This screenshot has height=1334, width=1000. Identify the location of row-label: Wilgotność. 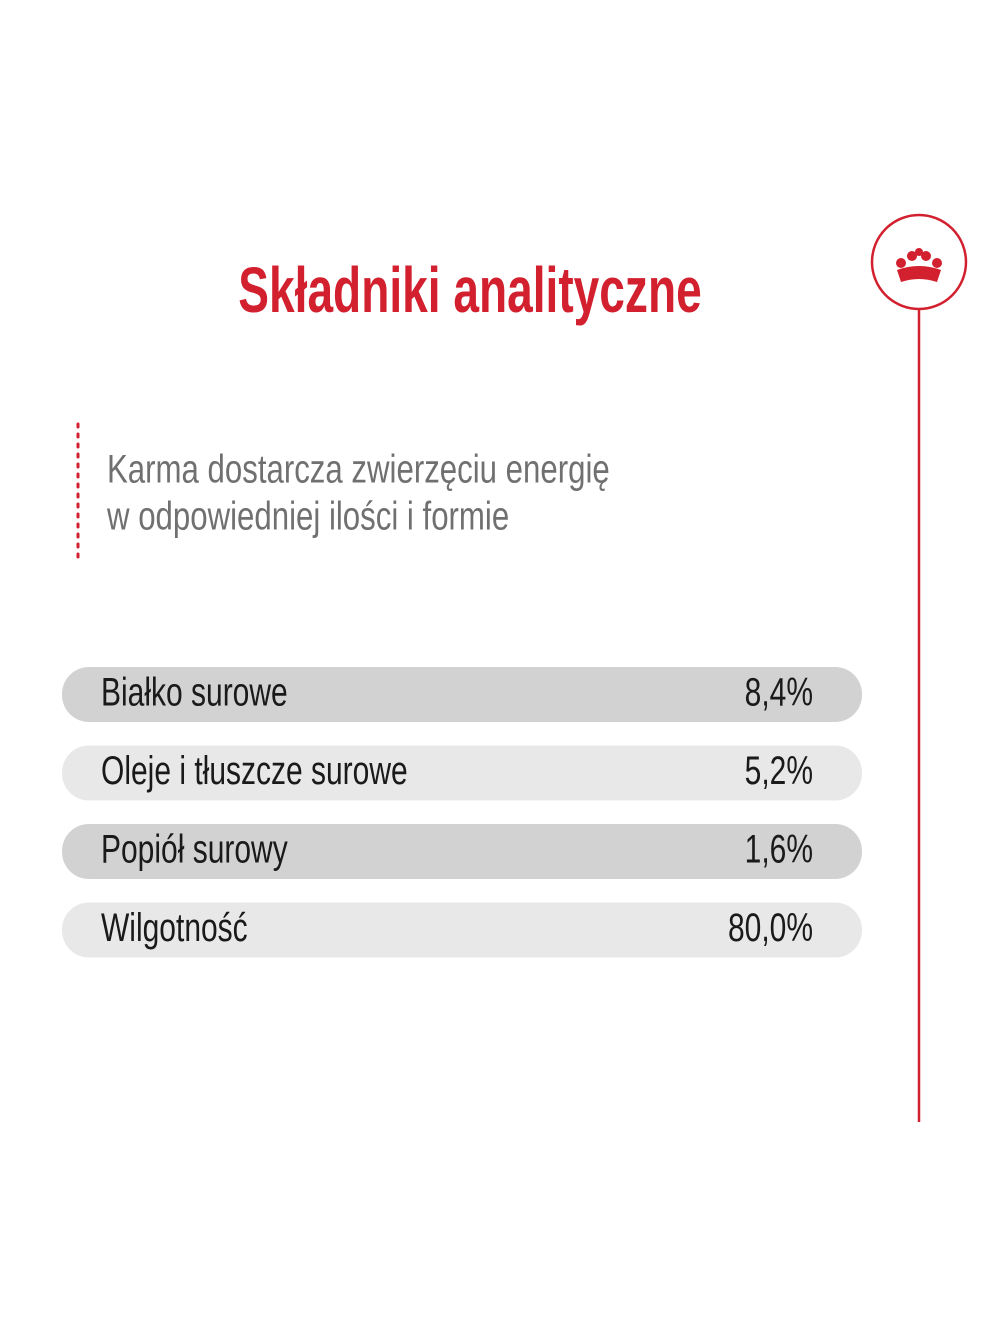
(174, 928).